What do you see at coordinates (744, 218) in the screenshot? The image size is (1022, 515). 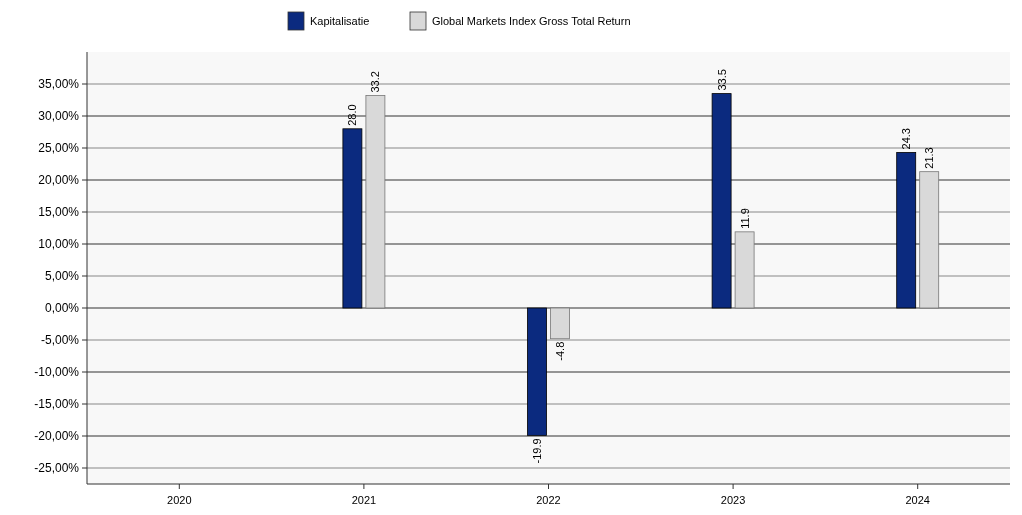 I see `data-label: 11.9` at bounding box center [744, 218].